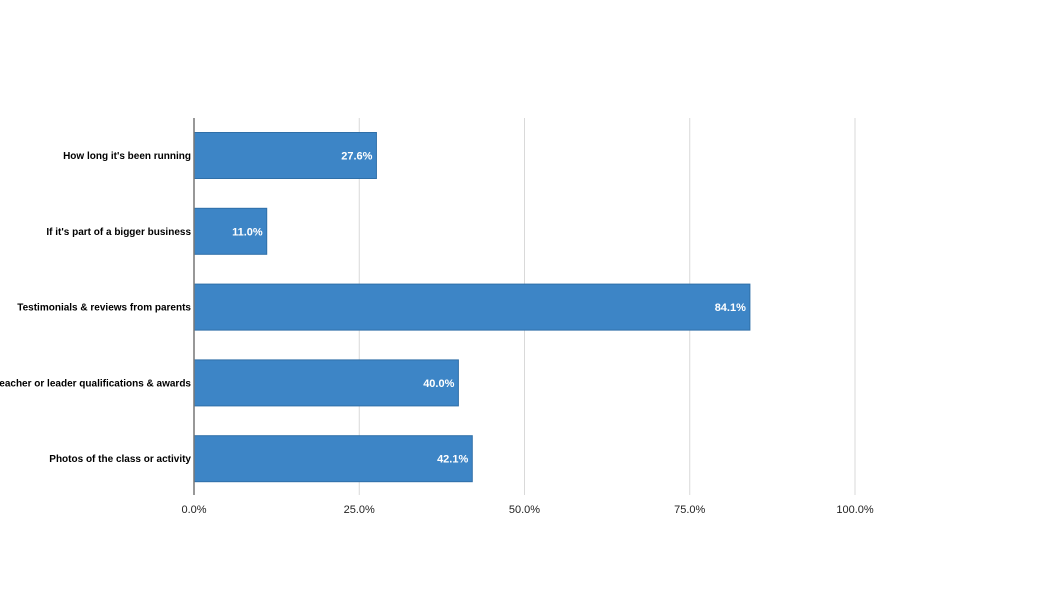 The height and width of the screenshot is (615, 1050). Describe the element at coordinates (452, 460) in the screenshot. I see `data-label: 42.1%` at that location.